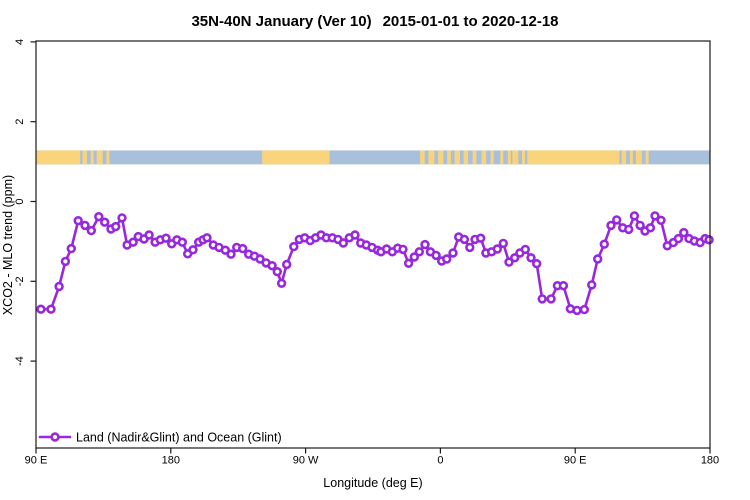  I want to click on land-ocean-strip, so click(373, 157).